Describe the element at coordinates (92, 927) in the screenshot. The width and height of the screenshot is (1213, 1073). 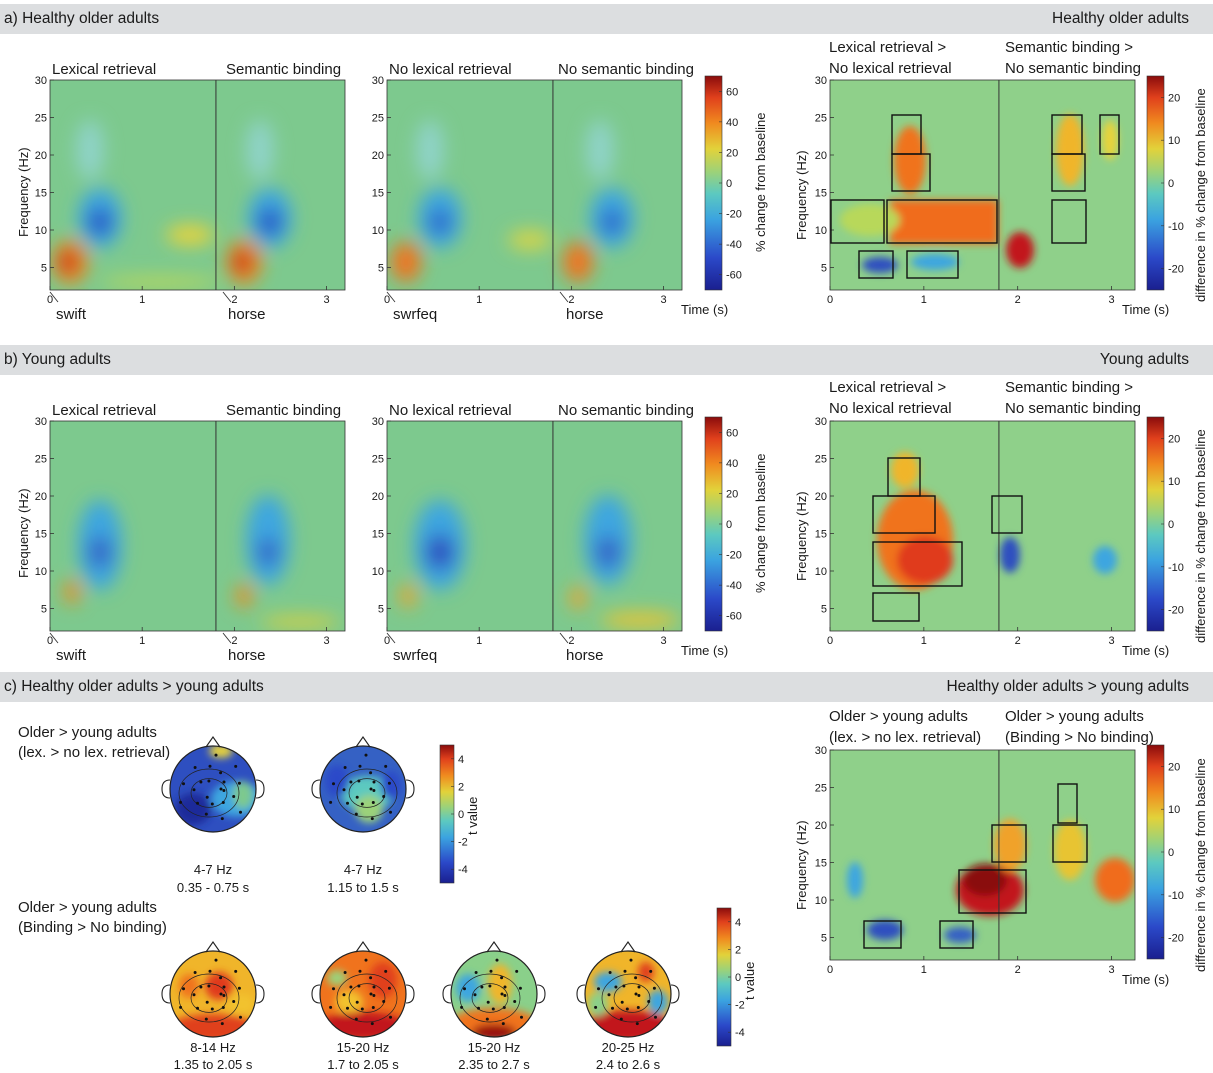
I see `topo-row2-title-2: (Binding > No binding)` at that location.